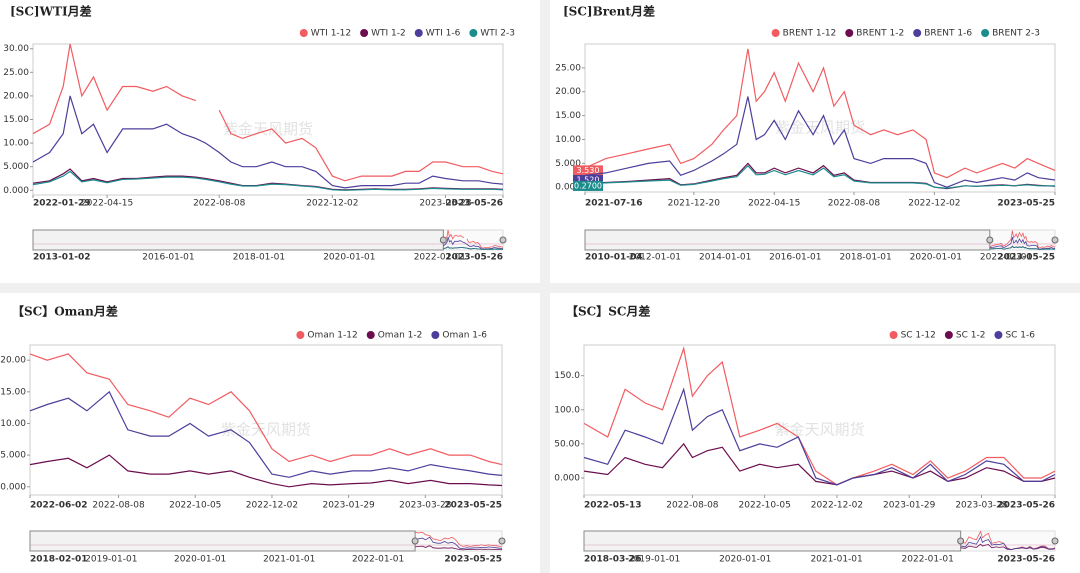 Image resolution: width=1080 pixels, height=573 pixels. I want to click on x-tick-label: 2023-03-28, so click(425, 506).